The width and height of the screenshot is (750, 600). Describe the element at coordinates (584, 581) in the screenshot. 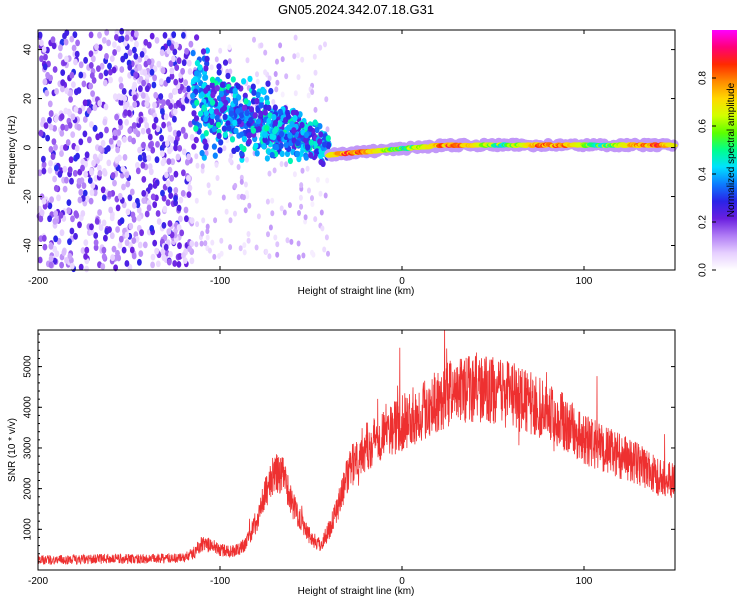

I see `snr-x-tick-label: 100` at that location.